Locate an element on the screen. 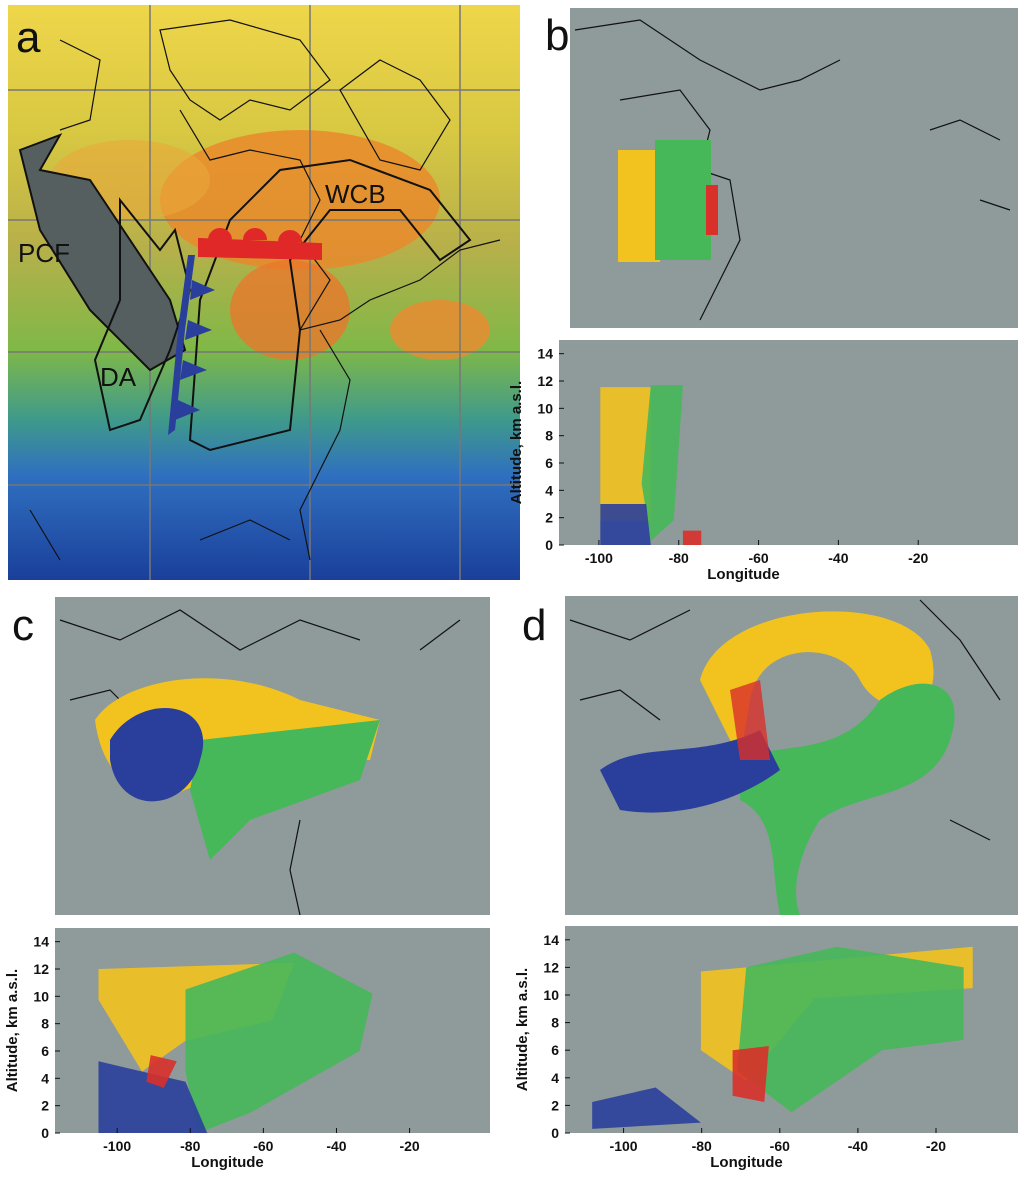  panel-label: c is located at coordinates (23, 625).